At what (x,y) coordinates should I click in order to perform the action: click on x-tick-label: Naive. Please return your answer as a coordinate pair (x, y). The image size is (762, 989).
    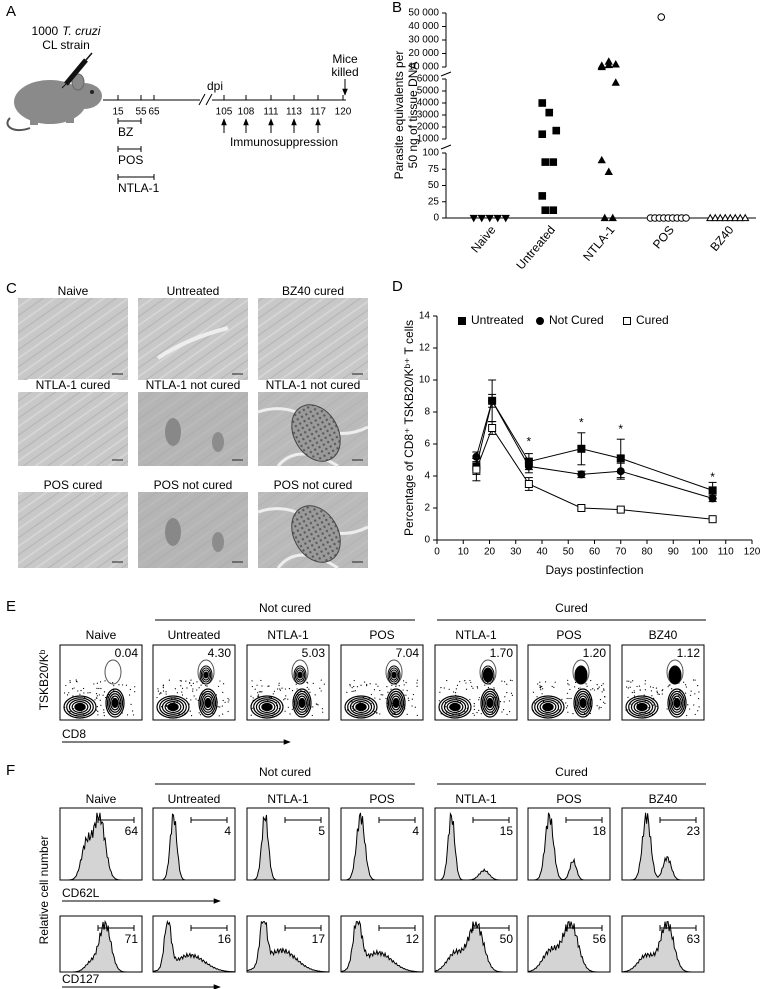
    Looking at the image, I should click on (483, 239).